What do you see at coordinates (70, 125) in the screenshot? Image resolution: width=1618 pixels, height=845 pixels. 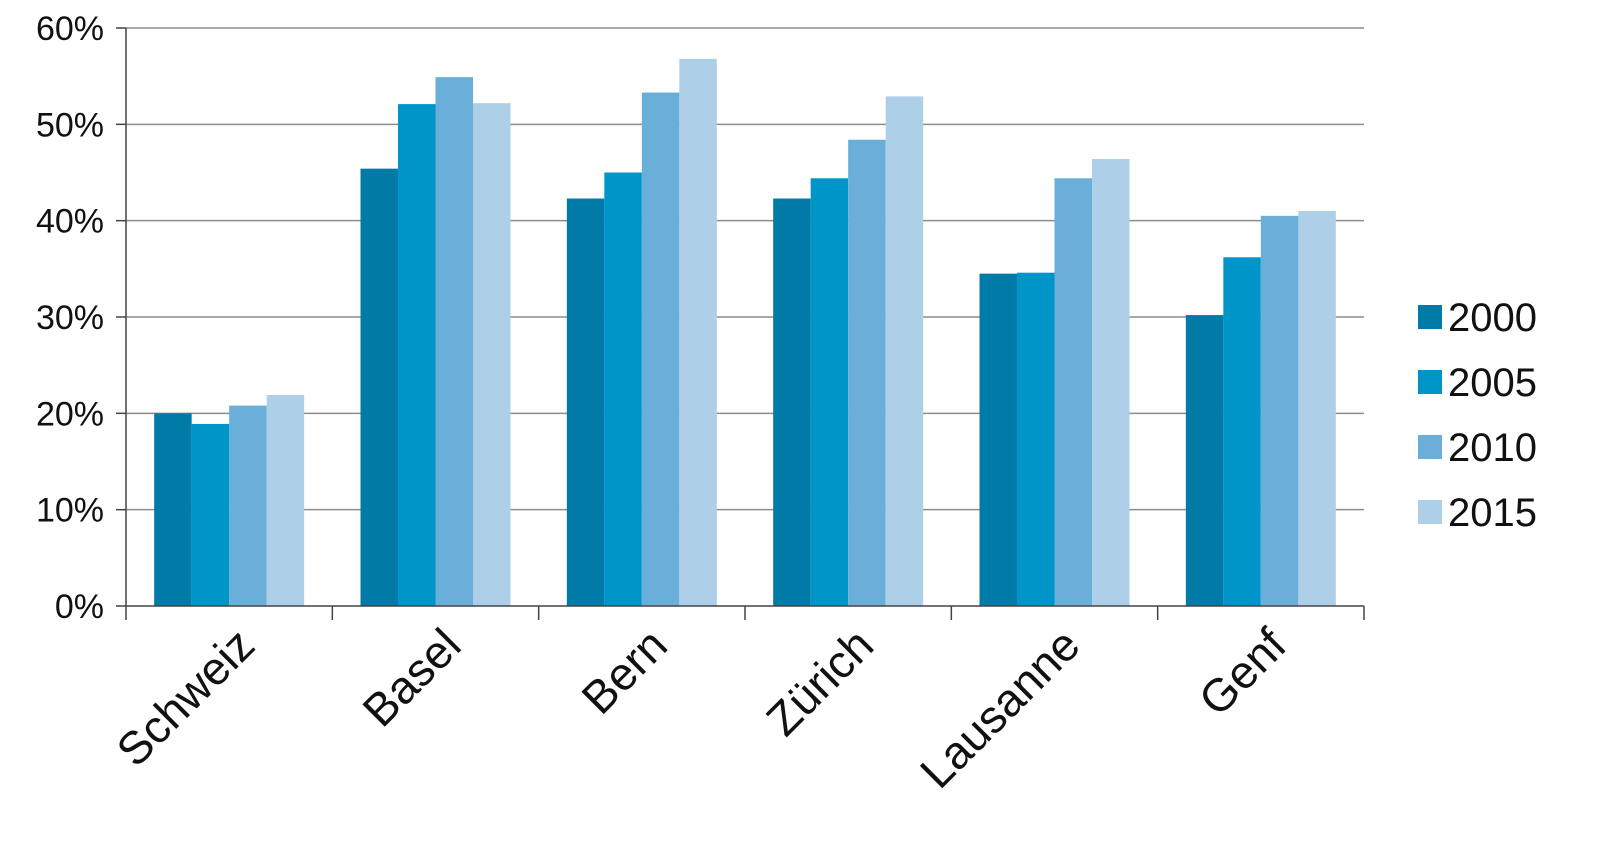 I see `y-tick-label: 50%` at bounding box center [70, 125].